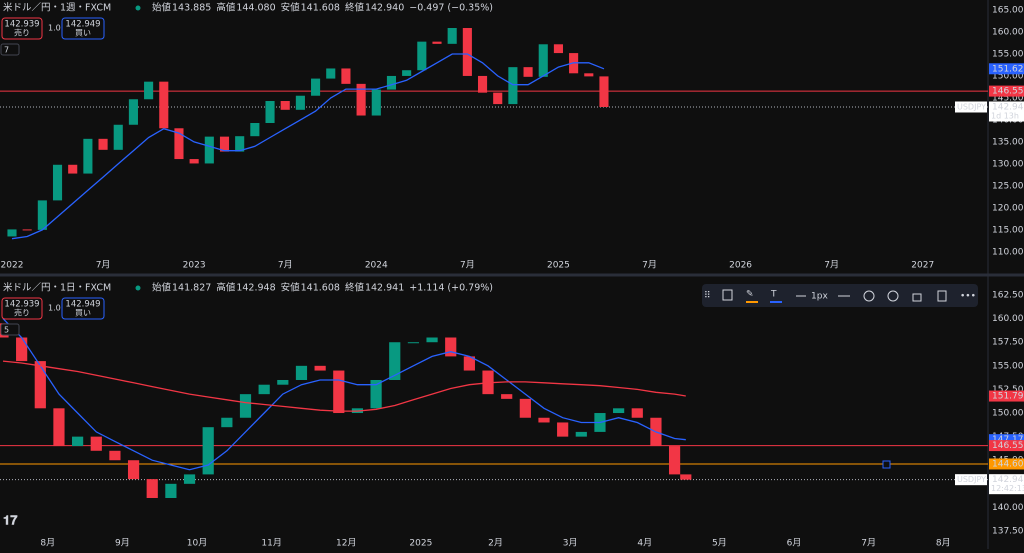  What do you see at coordinates (917, 297) in the screenshot?
I see `lock-icon` at bounding box center [917, 297].